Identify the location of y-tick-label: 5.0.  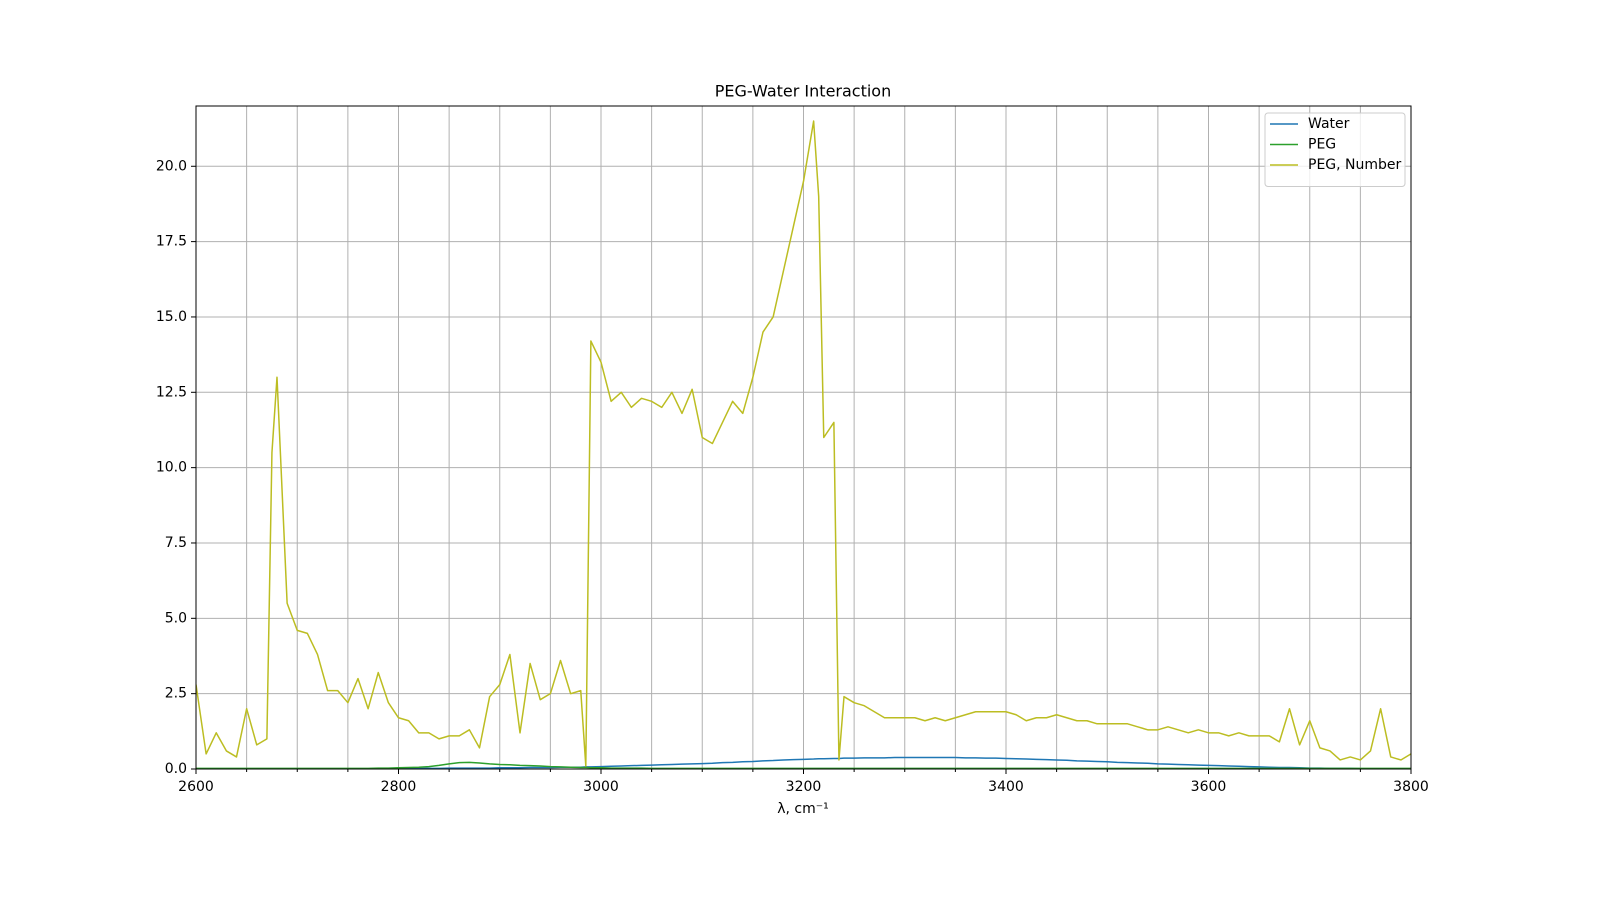
(176, 618).